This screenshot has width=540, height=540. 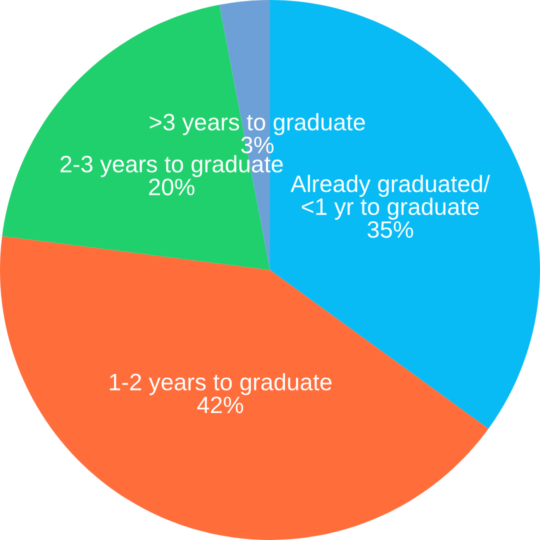 What do you see at coordinates (171, 187) in the screenshot?
I see `data-label: 20%` at bounding box center [171, 187].